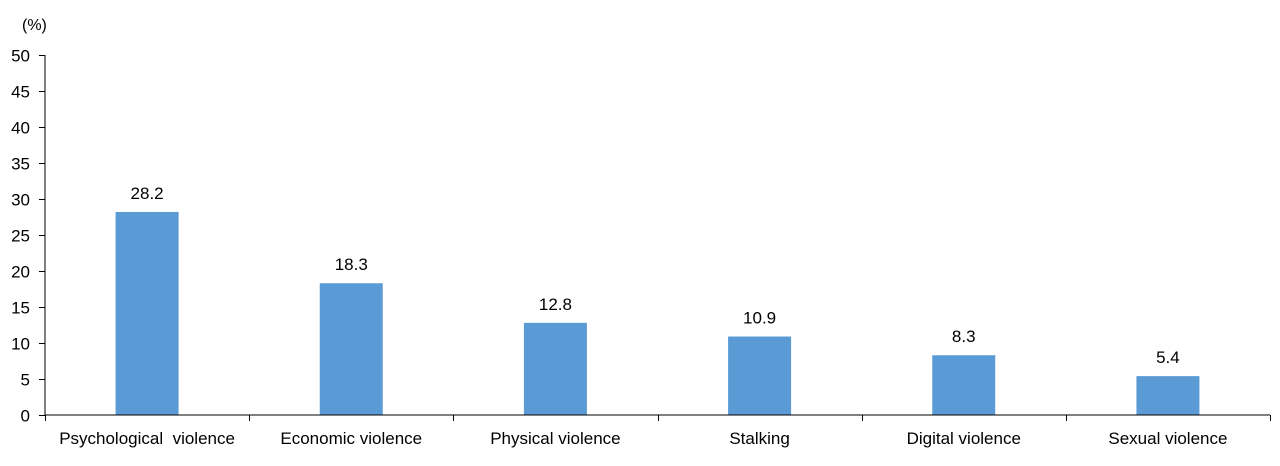  I want to click on category-label: Stalking, so click(759, 438).